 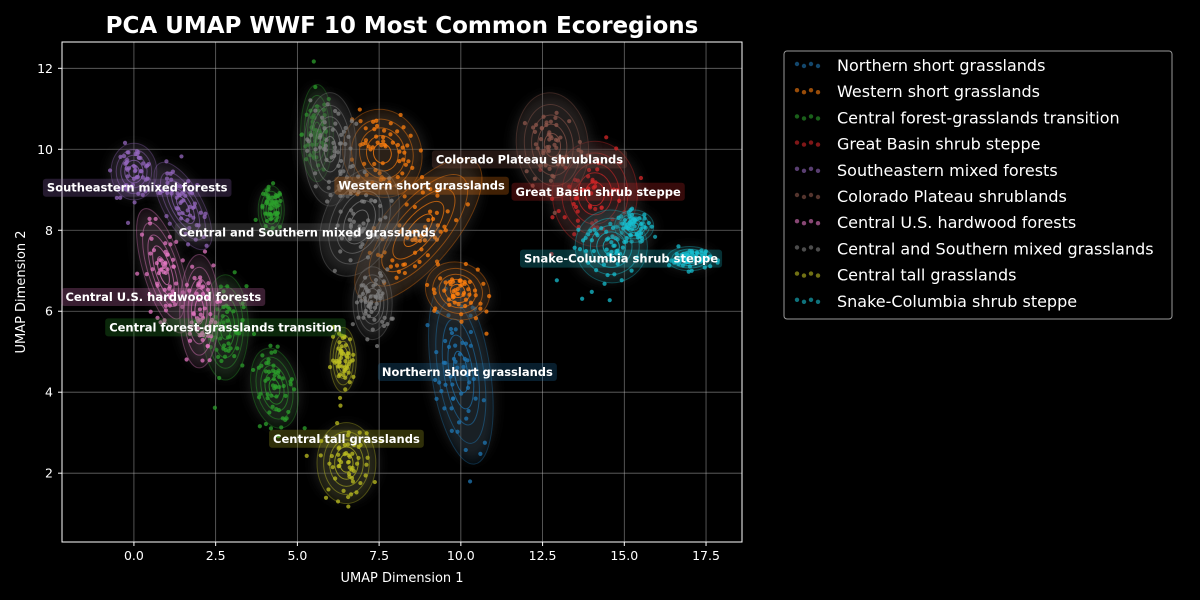 I want to click on x-axis-ticks: 0.0 2.5 5.0 7.5 10.0 12.5 15.0 17.5, so click(x=422, y=552).